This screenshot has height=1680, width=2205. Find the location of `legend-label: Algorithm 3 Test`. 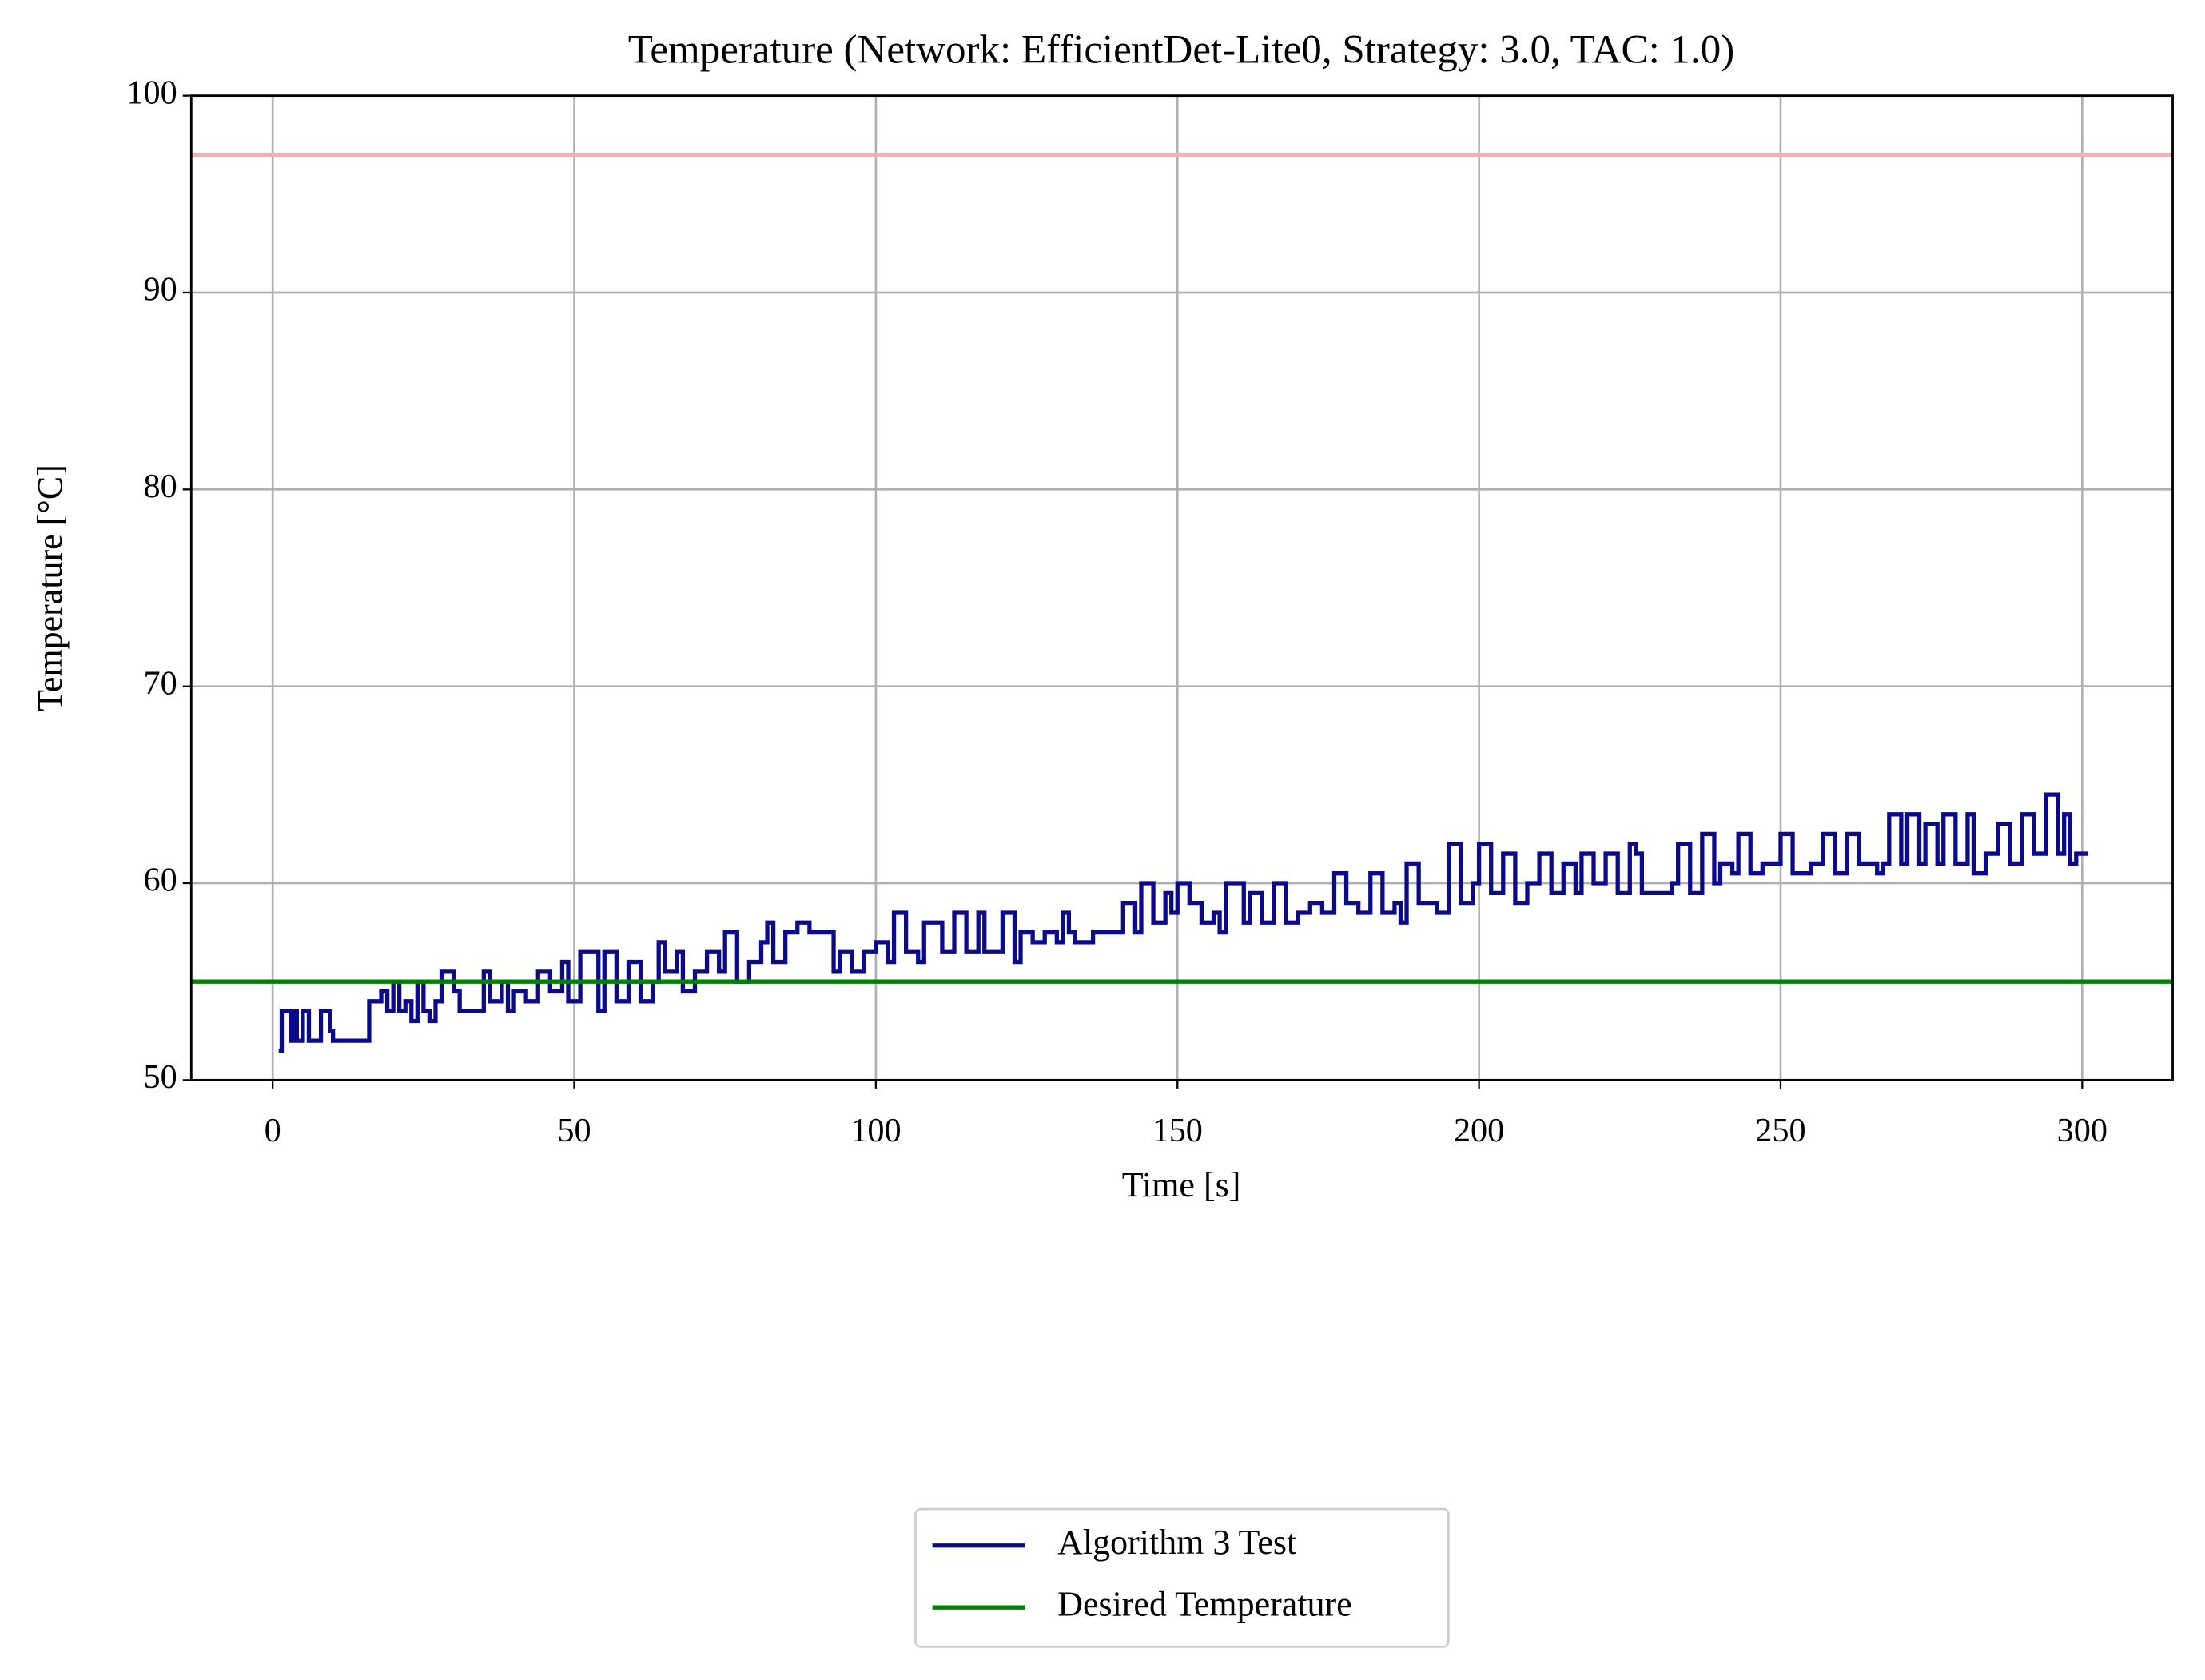

legend-label: Algorithm 3 Test is located at coordinates (1176, 1542).